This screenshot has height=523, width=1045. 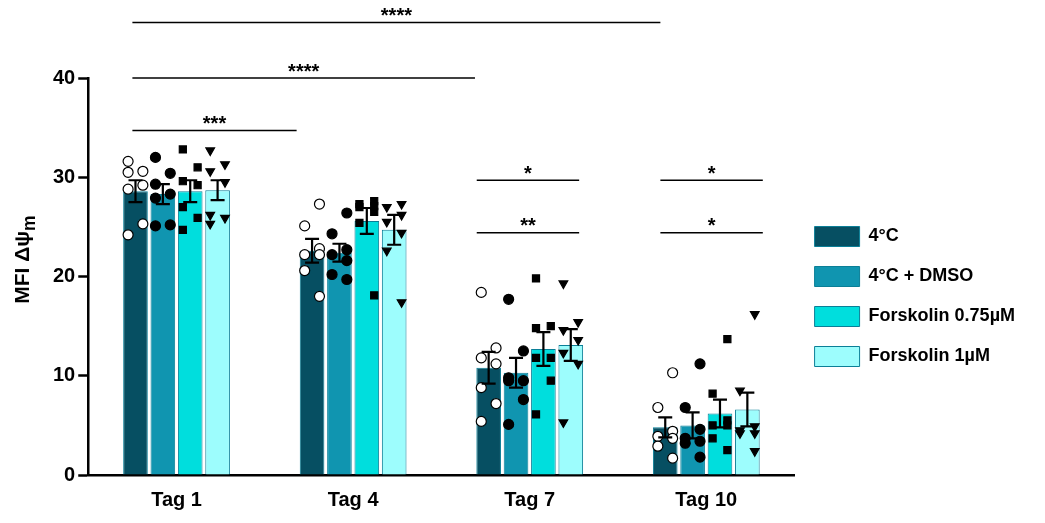 I want to click on legend-label: Forskolin 1µM, so click(x=929, y=355).